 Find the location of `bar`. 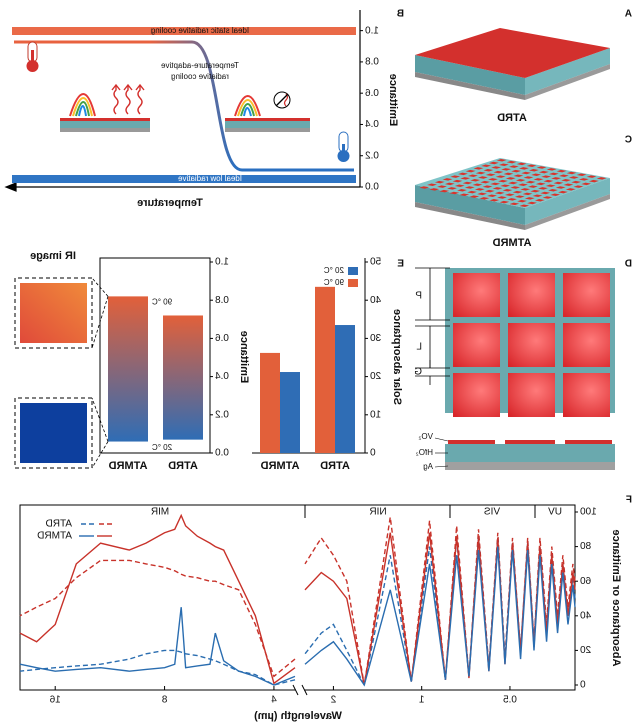

bar is located at coordinates (290, 412).